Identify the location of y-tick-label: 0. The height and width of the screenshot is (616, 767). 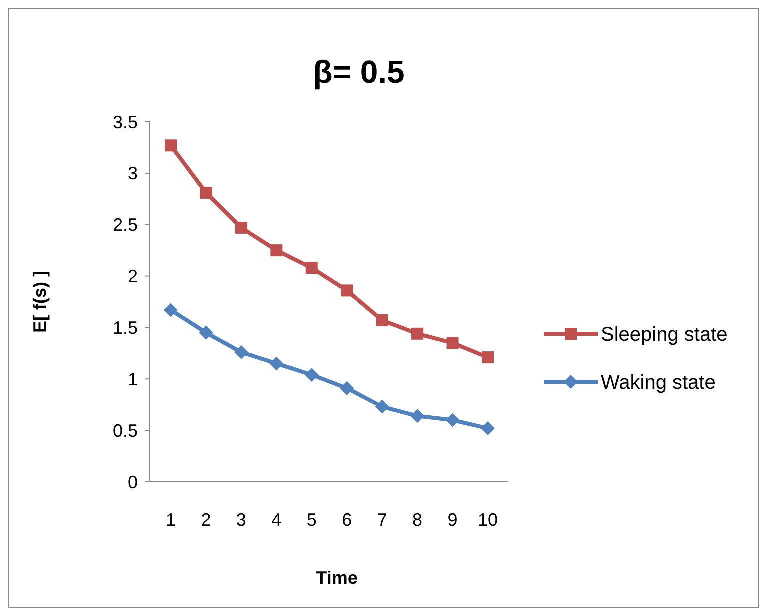
(133, 482).